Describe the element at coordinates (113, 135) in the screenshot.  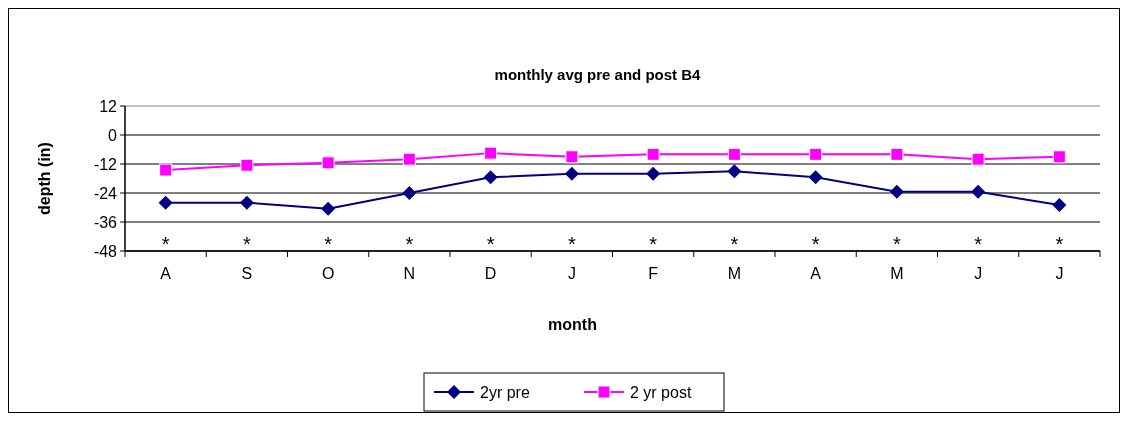
I see `y-tick-label: 0` at that location.